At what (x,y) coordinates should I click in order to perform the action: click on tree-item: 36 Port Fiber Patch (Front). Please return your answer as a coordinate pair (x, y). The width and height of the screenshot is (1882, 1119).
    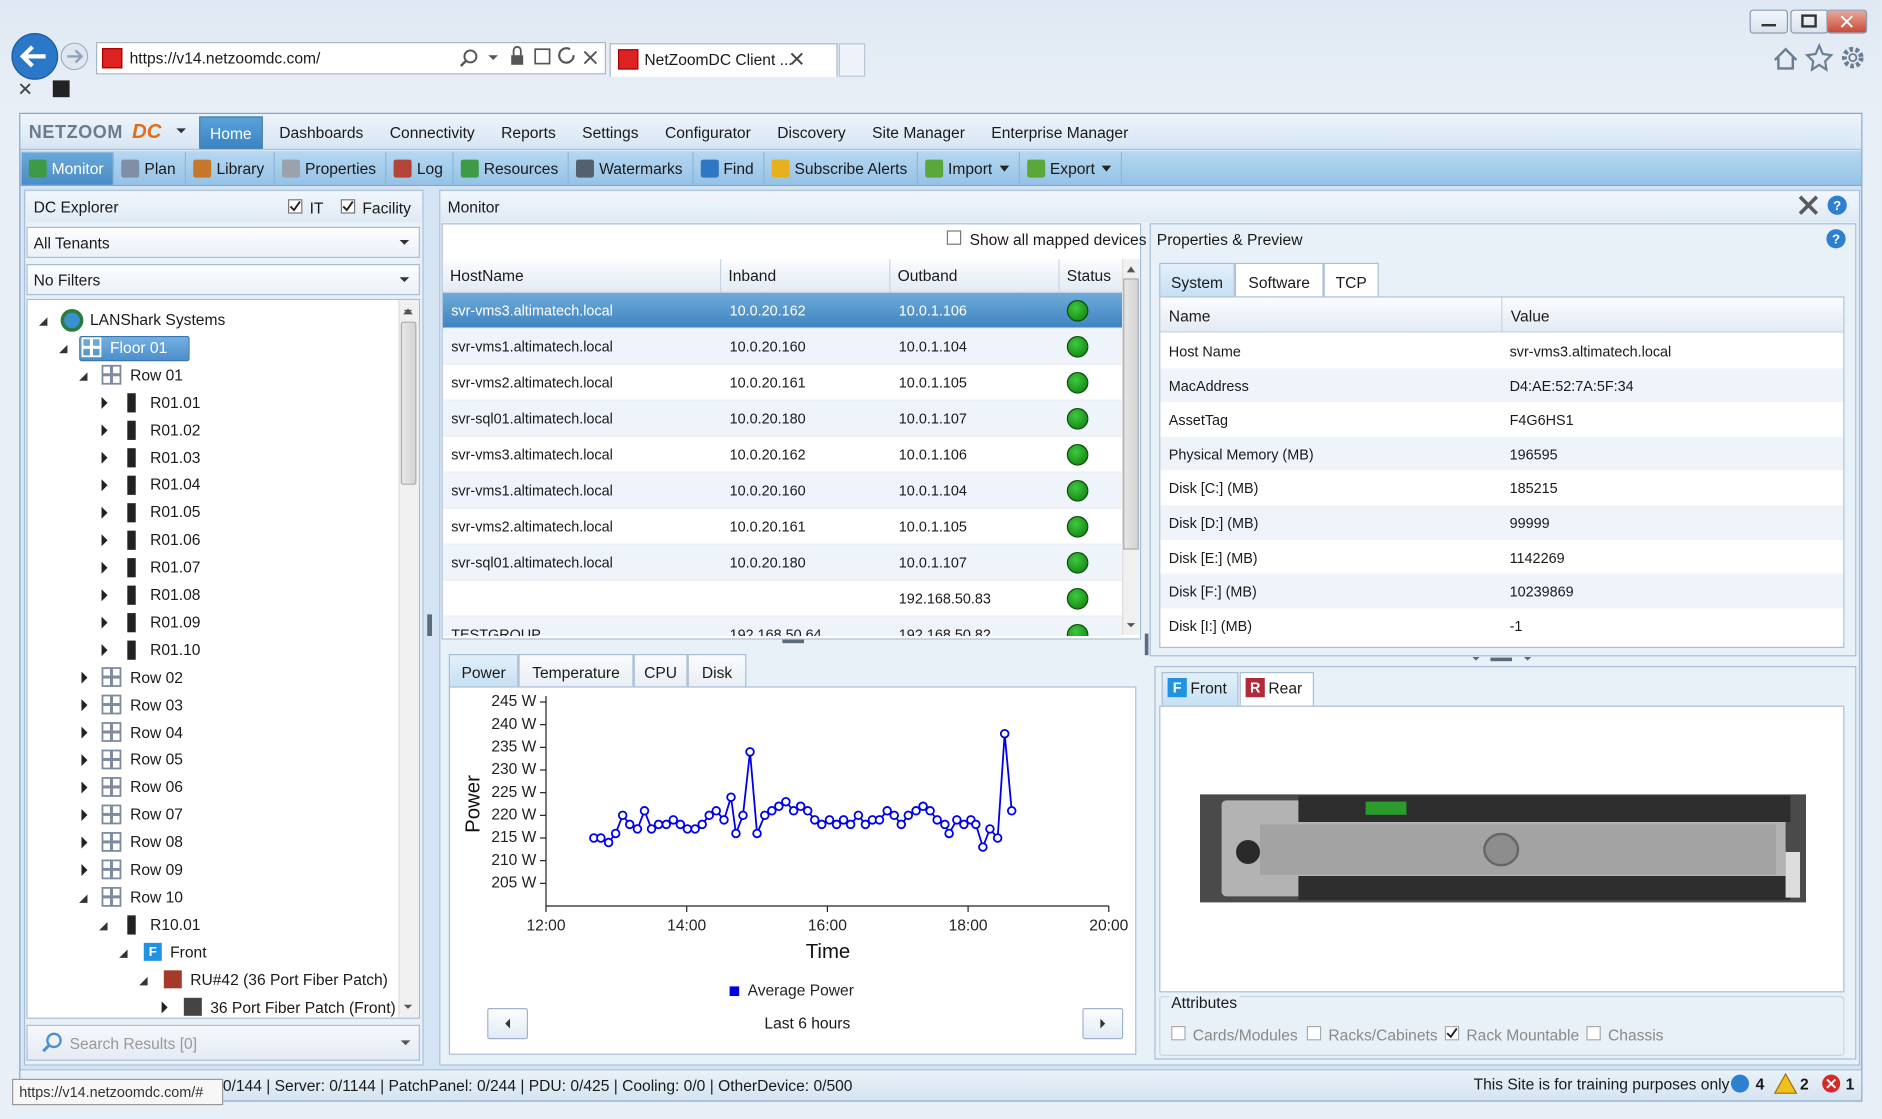
    Looking at the image, I should click on (303, 1006).